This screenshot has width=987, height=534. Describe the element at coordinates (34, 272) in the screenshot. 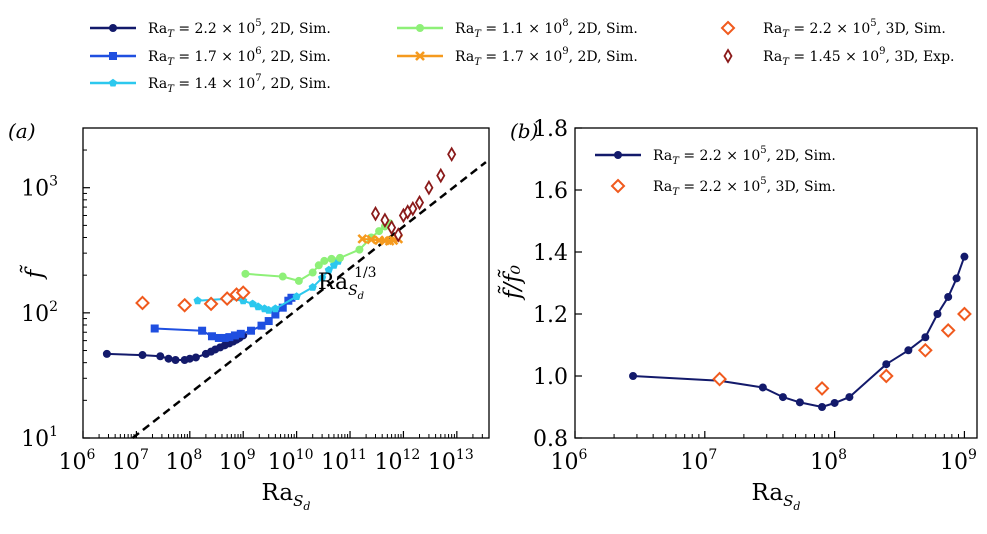

I see `y-axis-label: f̃` at that location.